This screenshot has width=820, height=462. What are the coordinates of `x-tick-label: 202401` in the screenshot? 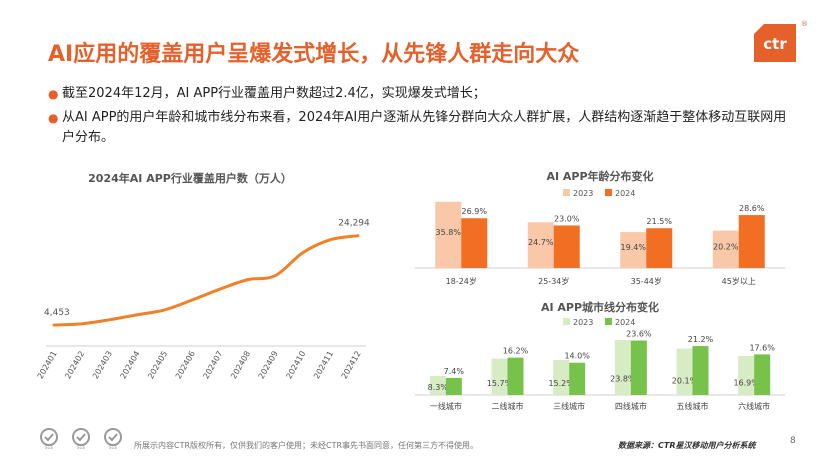 It's located at (47, 365).